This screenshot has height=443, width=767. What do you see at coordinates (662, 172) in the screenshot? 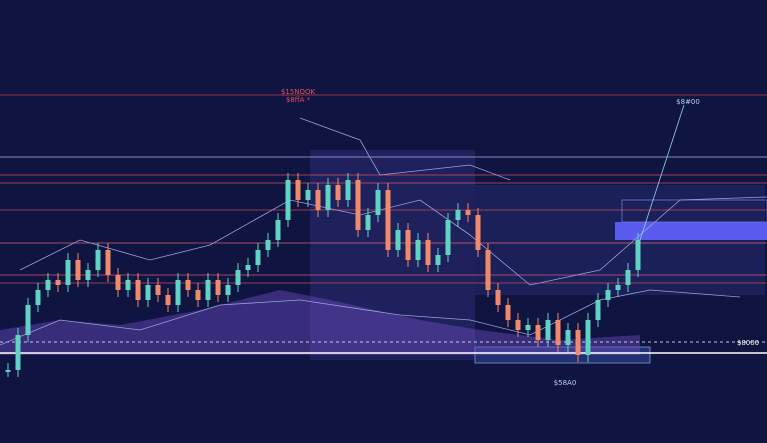
I see `pointer-line` at bounding box center [662, 172].